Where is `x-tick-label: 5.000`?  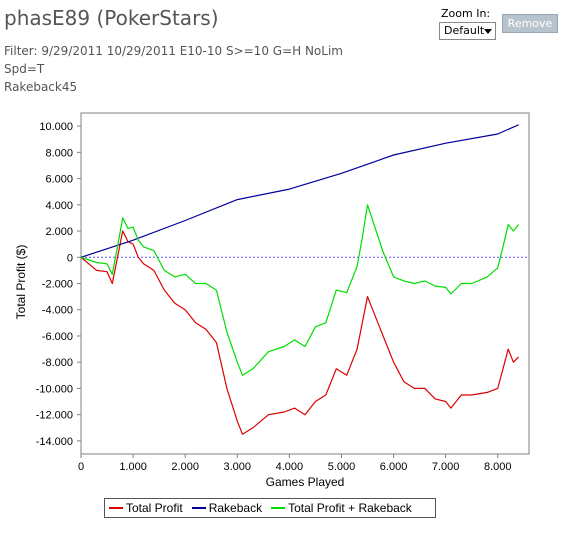
x-tick-label: 5.000 is located at coordinates (342, 467).